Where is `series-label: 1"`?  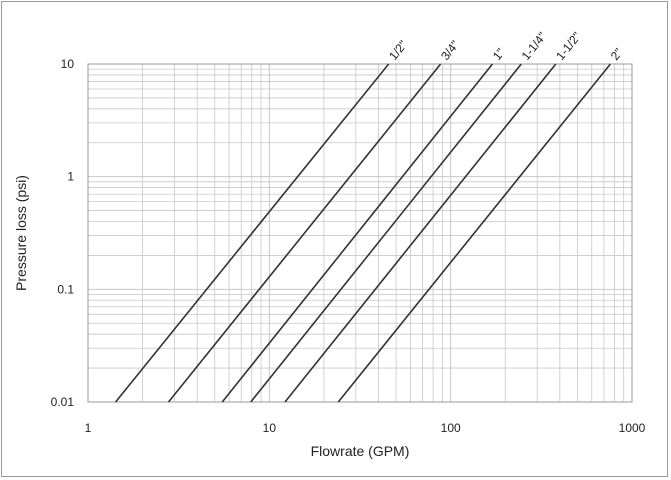 series-label: 1" is located at coordinates (499, 54).